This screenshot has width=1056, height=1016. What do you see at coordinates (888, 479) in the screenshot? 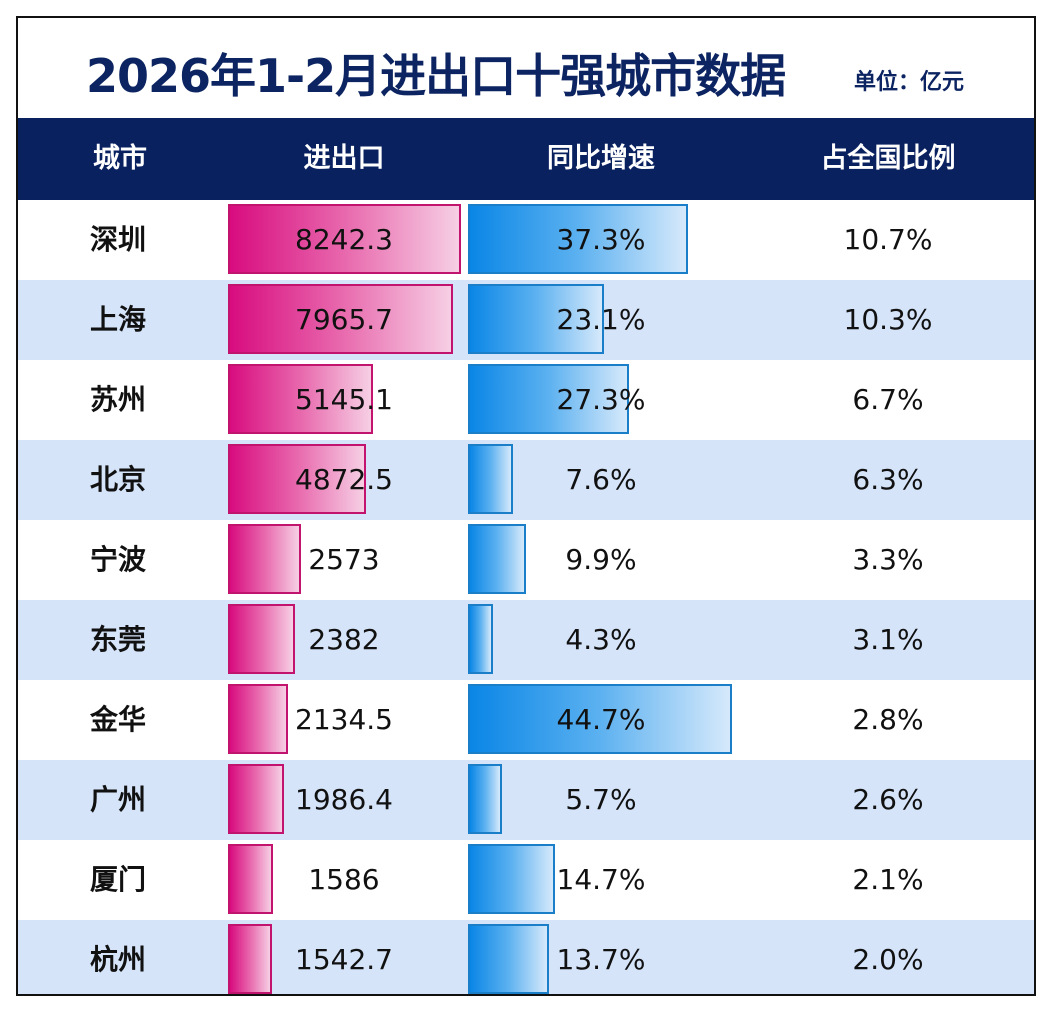
I see `share-value: 6.3%` at bounding box center [888, 479].